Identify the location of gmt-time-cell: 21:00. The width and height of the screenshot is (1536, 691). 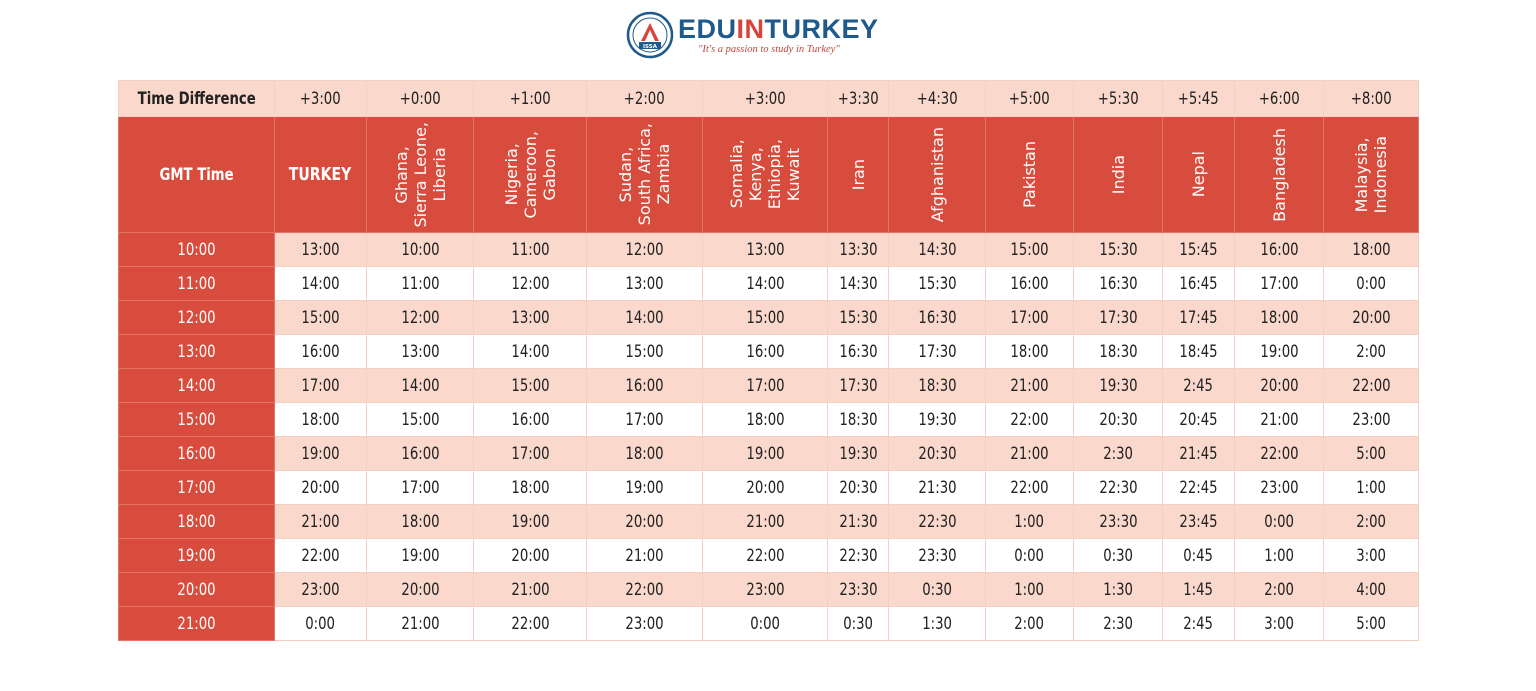
(196, 623).